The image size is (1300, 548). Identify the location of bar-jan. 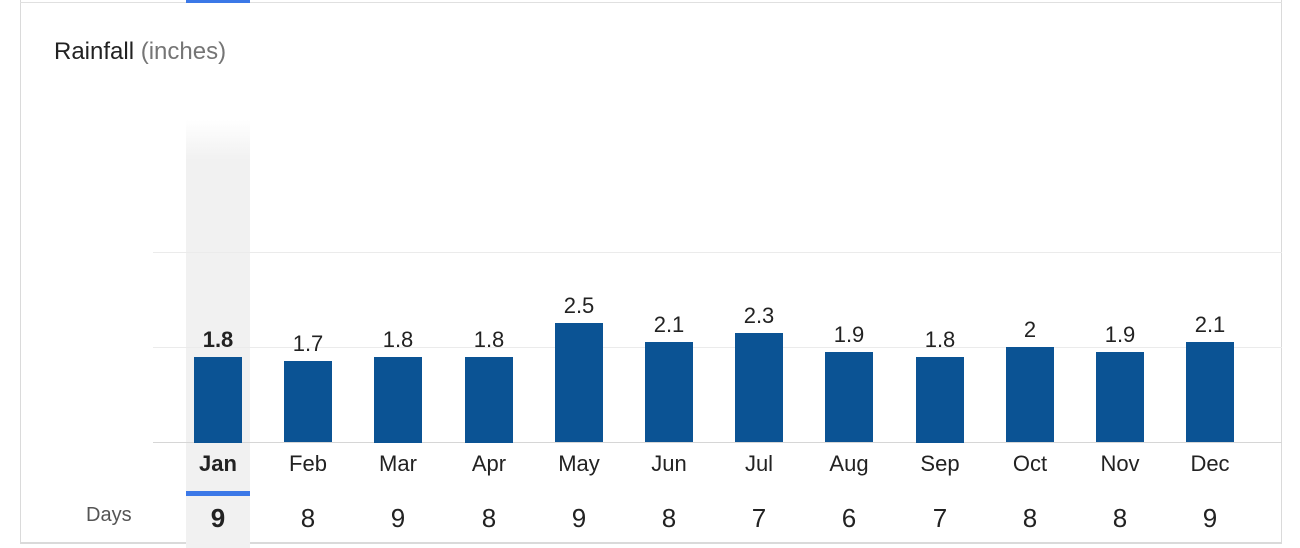
(218, 400).